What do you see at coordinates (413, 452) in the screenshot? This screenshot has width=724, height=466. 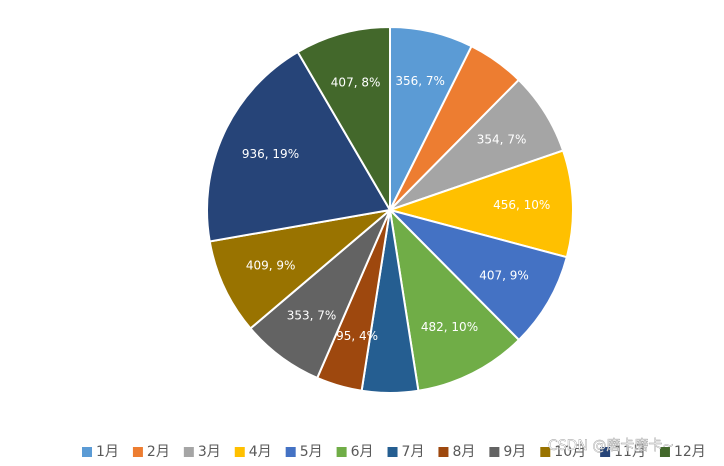 I see `legend-label: 7月` at bounding box center [413, 452].